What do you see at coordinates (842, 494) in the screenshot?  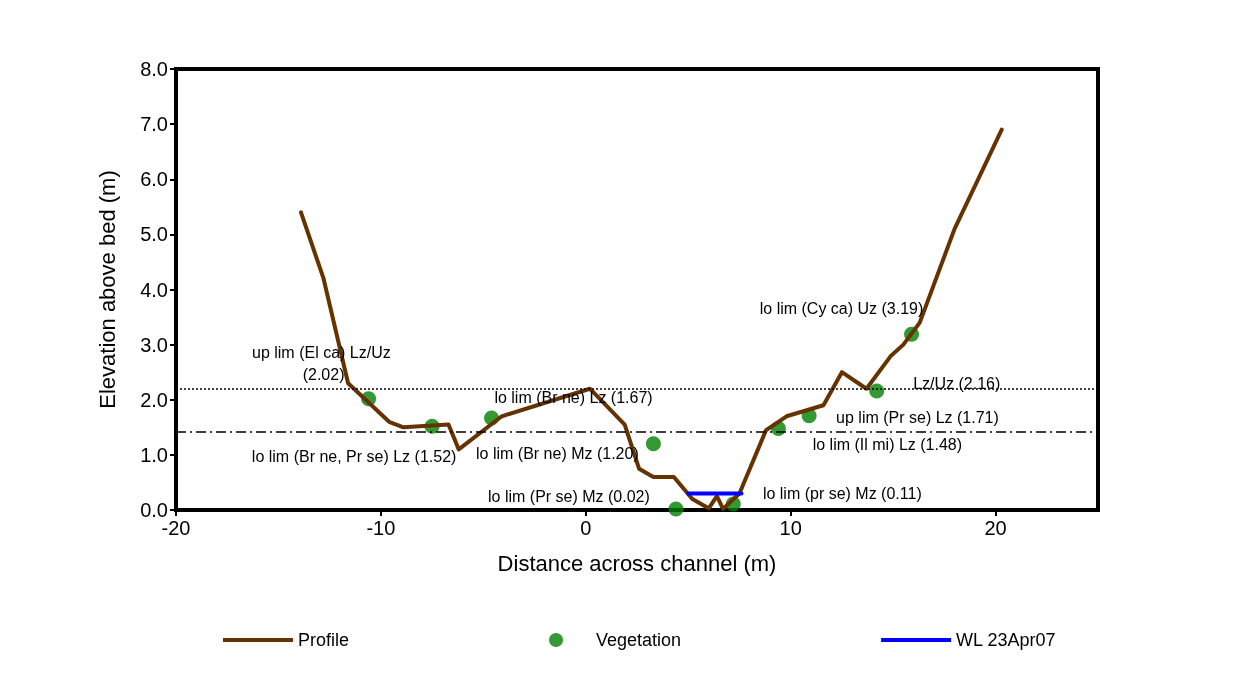 I see `annotation: lo lim (pr se) Mz (0.11)` at bounding box center [842, 494].